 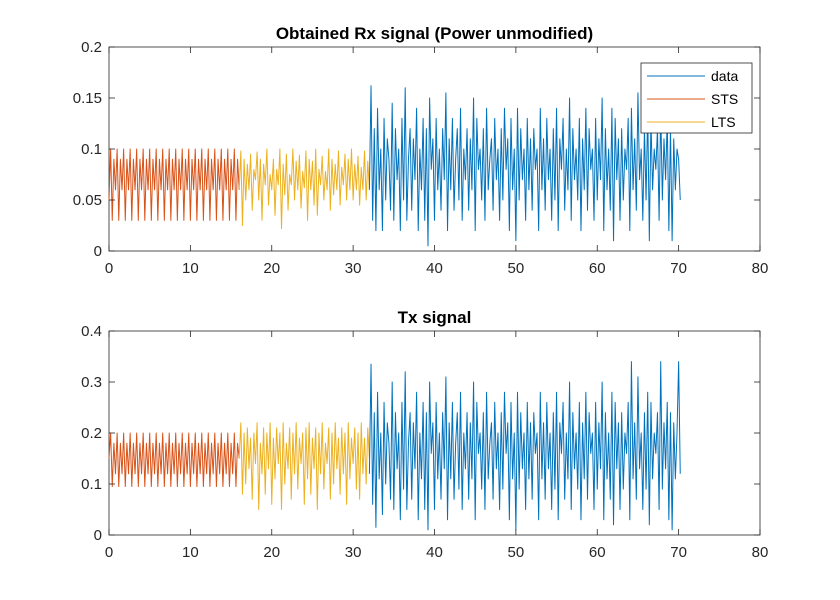 What do you see at coordinates (678, 552) in the screenshot?
I see `tx-x-tick-label: 70` at bounding box center [678, 552].